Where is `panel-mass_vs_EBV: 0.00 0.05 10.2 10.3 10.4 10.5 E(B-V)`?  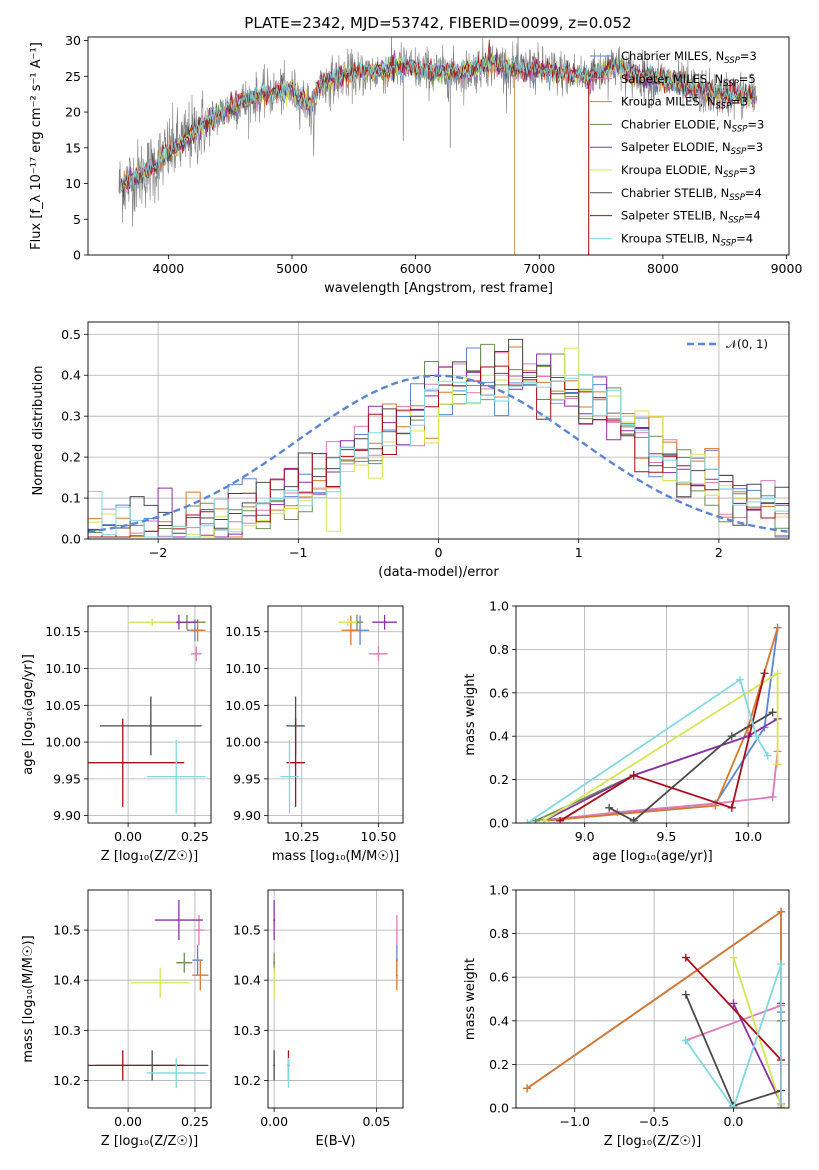 panel-mass_vs_EBV: 0.00 0.05 10.2 10.3 10.4 10.5 E(B-V) is located at coordinates (318, 1019).